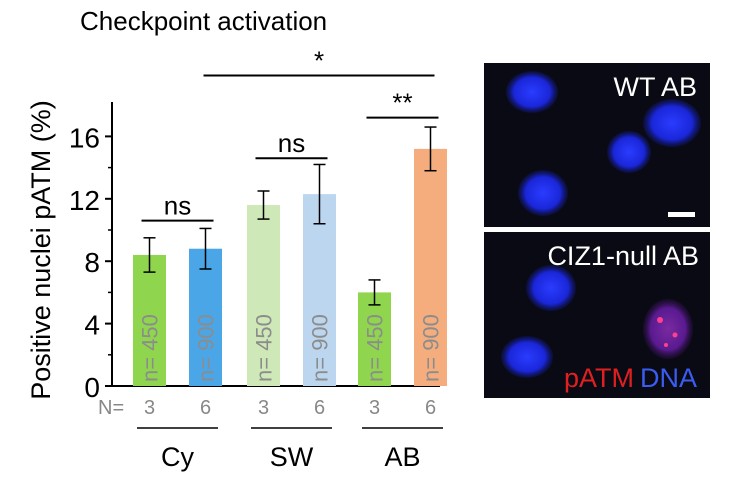  I want to click on legend-dna: DNA, so click(668, 378).